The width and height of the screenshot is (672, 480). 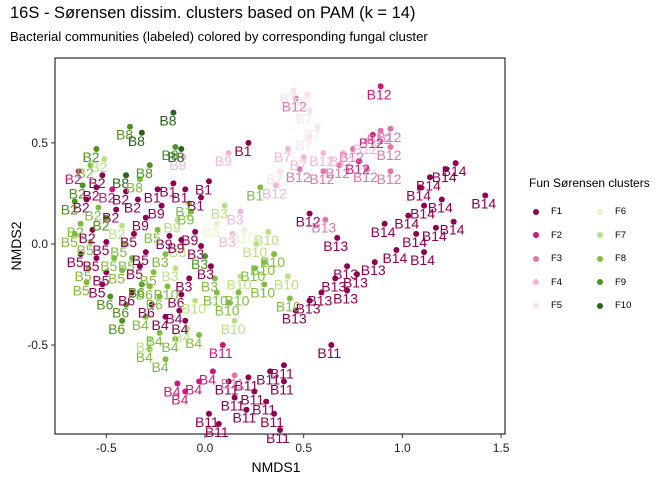 What do you see at coordinates (557, 306) in the screenshot?
I see `legend-label: F5` at bounding box center [557, 306].